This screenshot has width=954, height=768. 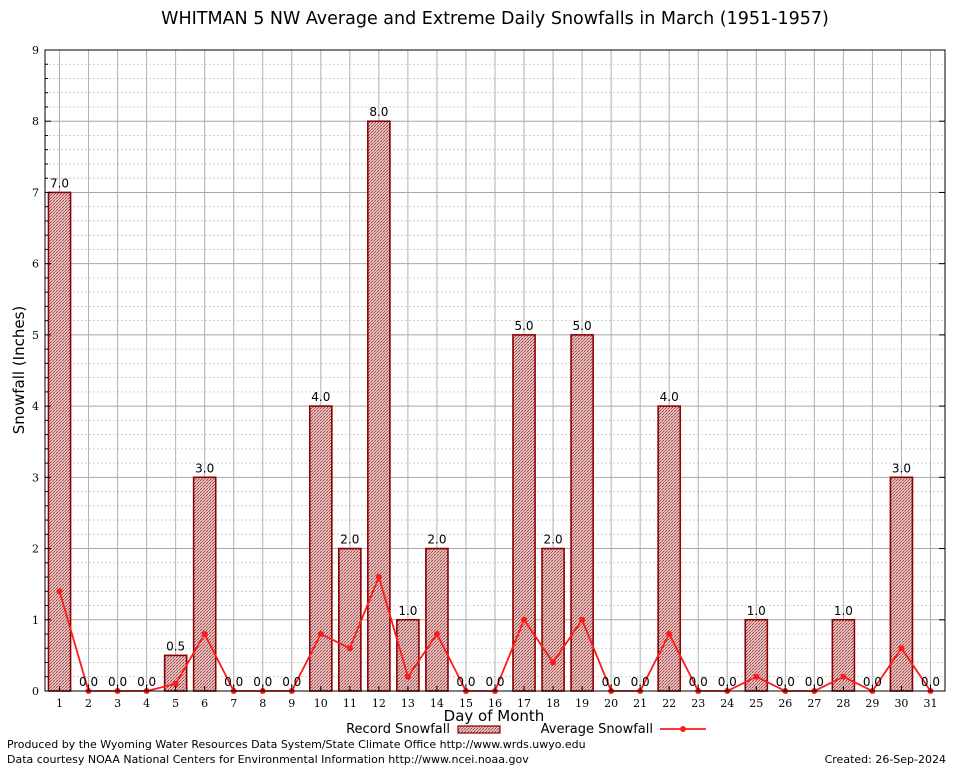 What do you see at coordinates (727, 703) in the screenshot?
I see `x-tick-label: 24` at bounding box center [727, 703].